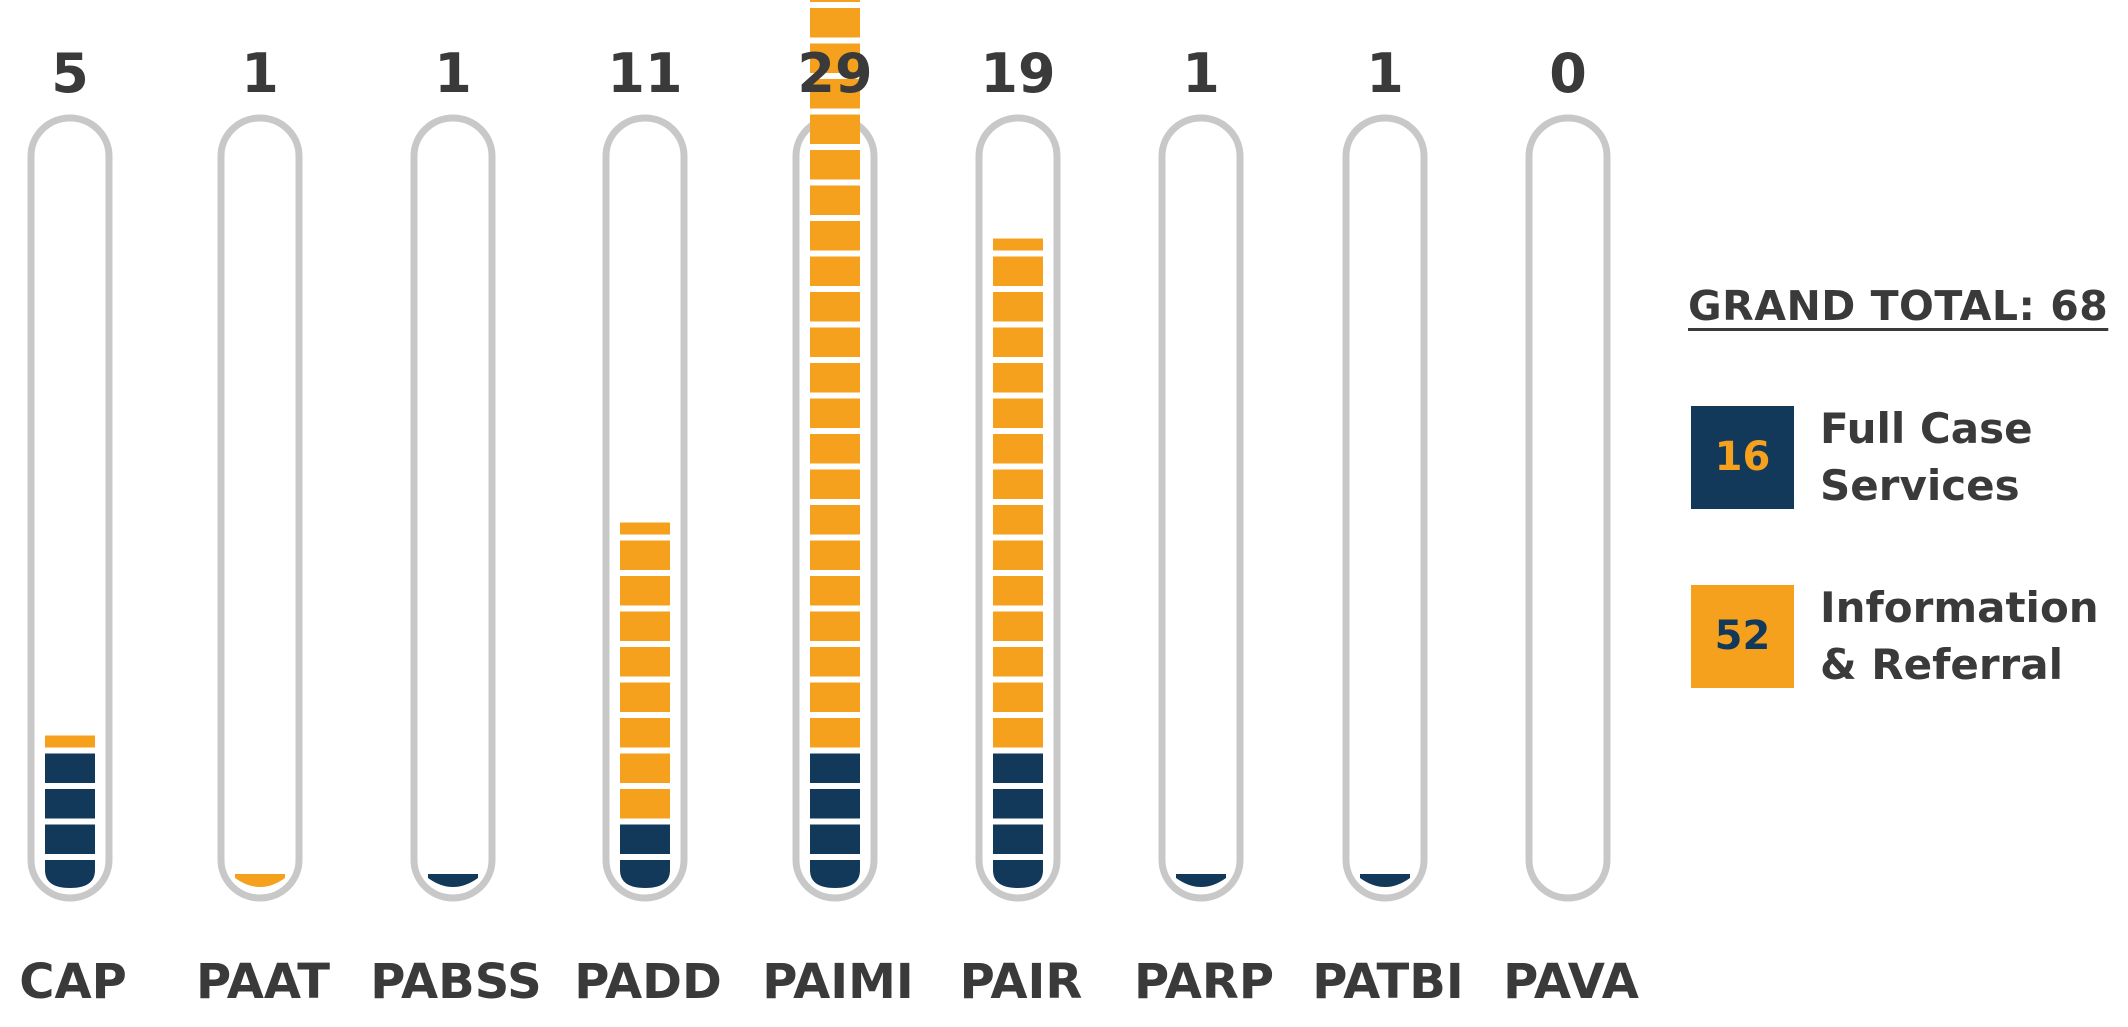 This screenshot has width=2128, height=1027. What do you see at coordinates (263, 982) in the screenshot?
I see `category-label-paat: PAAT` at bounding box center [263, 982].